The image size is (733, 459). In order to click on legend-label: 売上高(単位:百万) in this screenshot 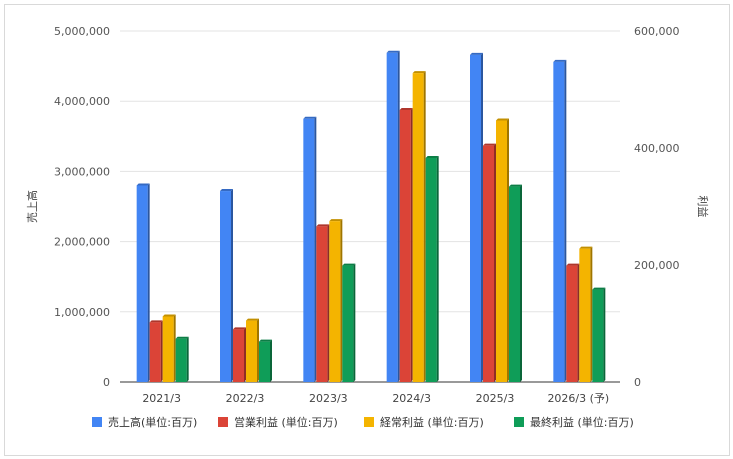, I will do `click(152, 422)`.